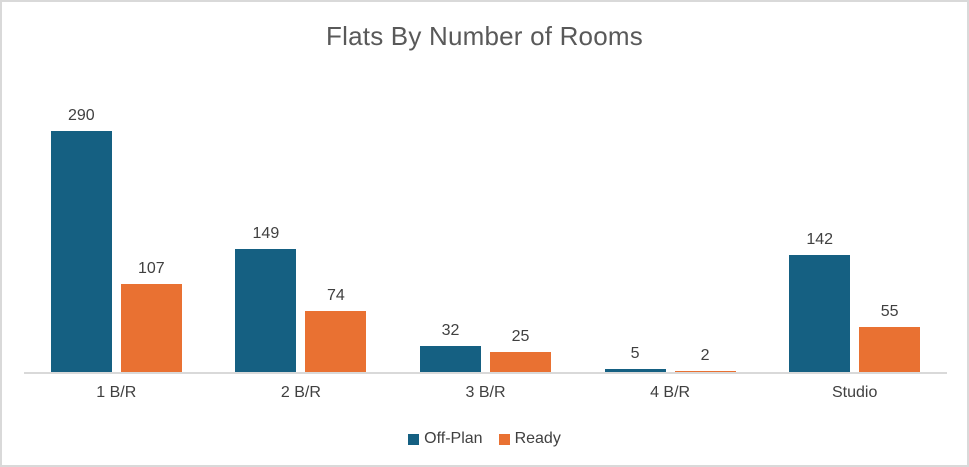 This screenshot has height=467, width=969. Describe the element at coordinates (820, 239) in the screenshot. I see `data-label: 142` at that location.